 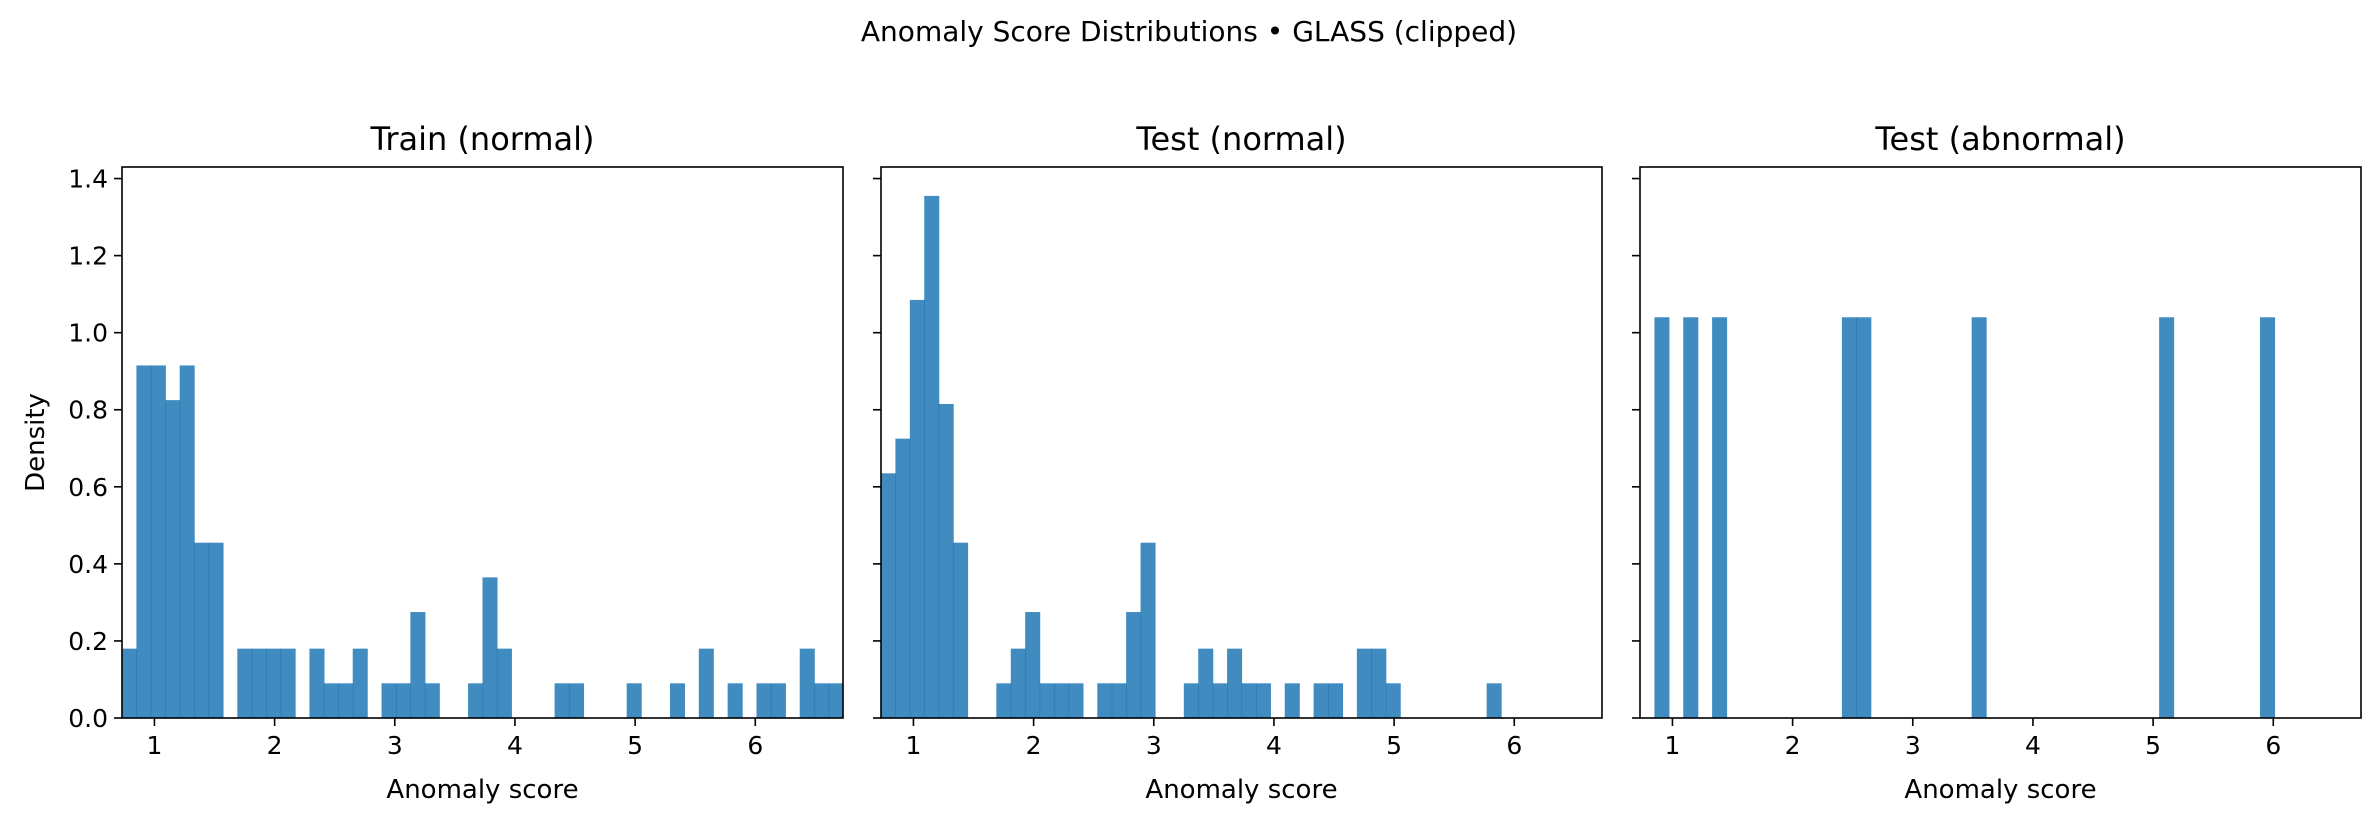 I want to click on y-tick-label: 1.4, so click(x=88, y=179).